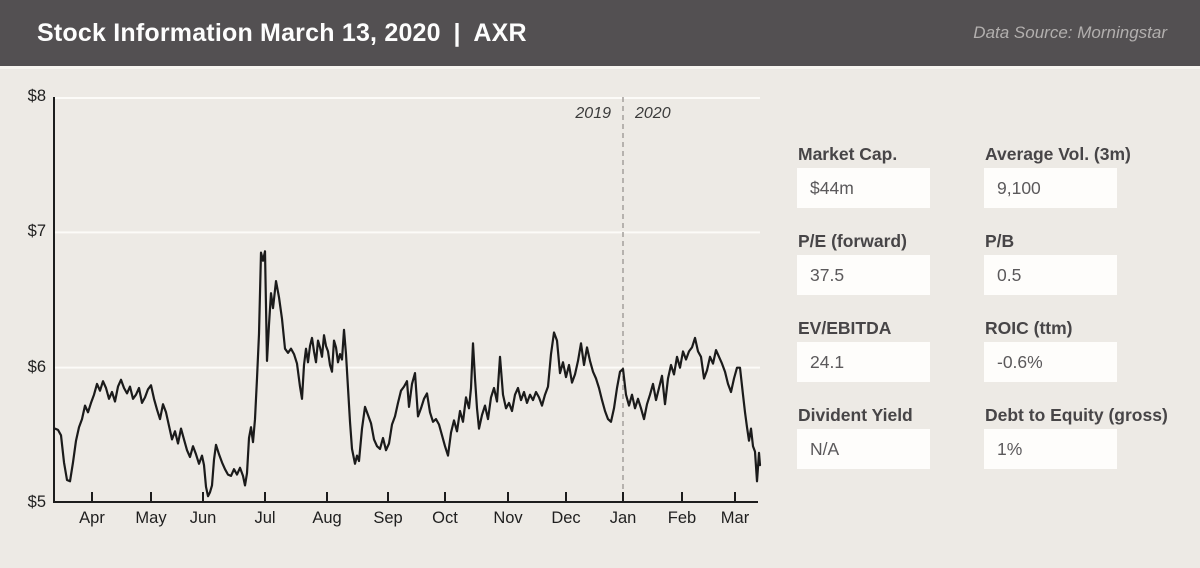 The image size is (1200, 568). I want to click on data-source-note: Data Source: Morningstar, so click(1070, 32).